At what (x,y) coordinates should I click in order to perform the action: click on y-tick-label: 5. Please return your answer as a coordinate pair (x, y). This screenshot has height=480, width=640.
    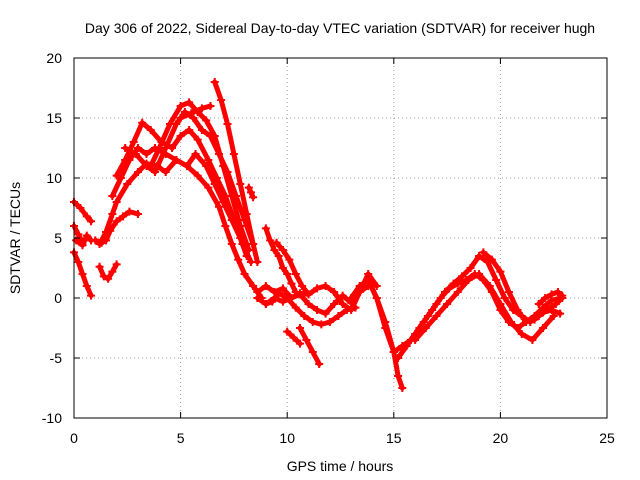
    Looking at the image, I should click on (58, 238).